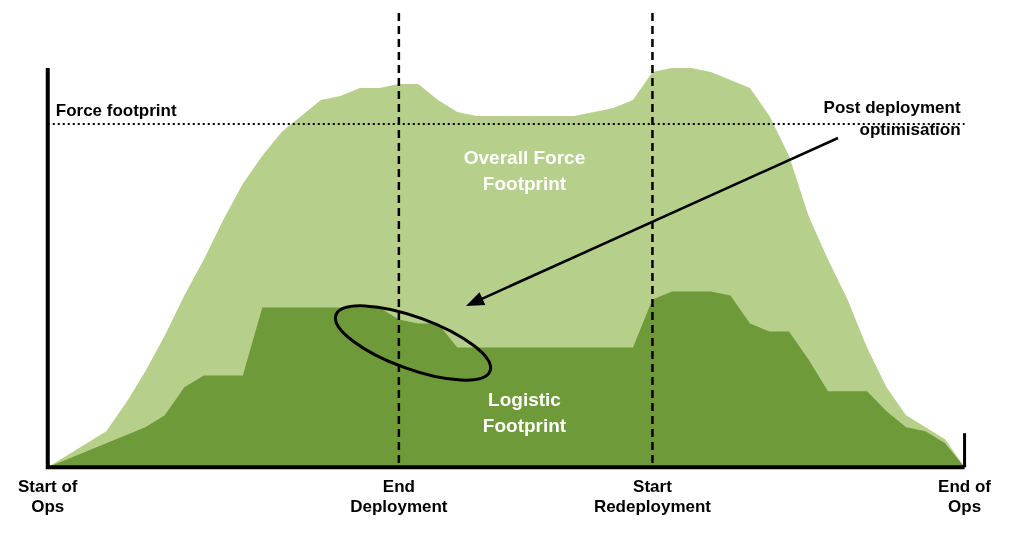 The width and height of the screenshot is (1009, 536). I want to click on ref-line-label: Force footprint, so click(116, 110).